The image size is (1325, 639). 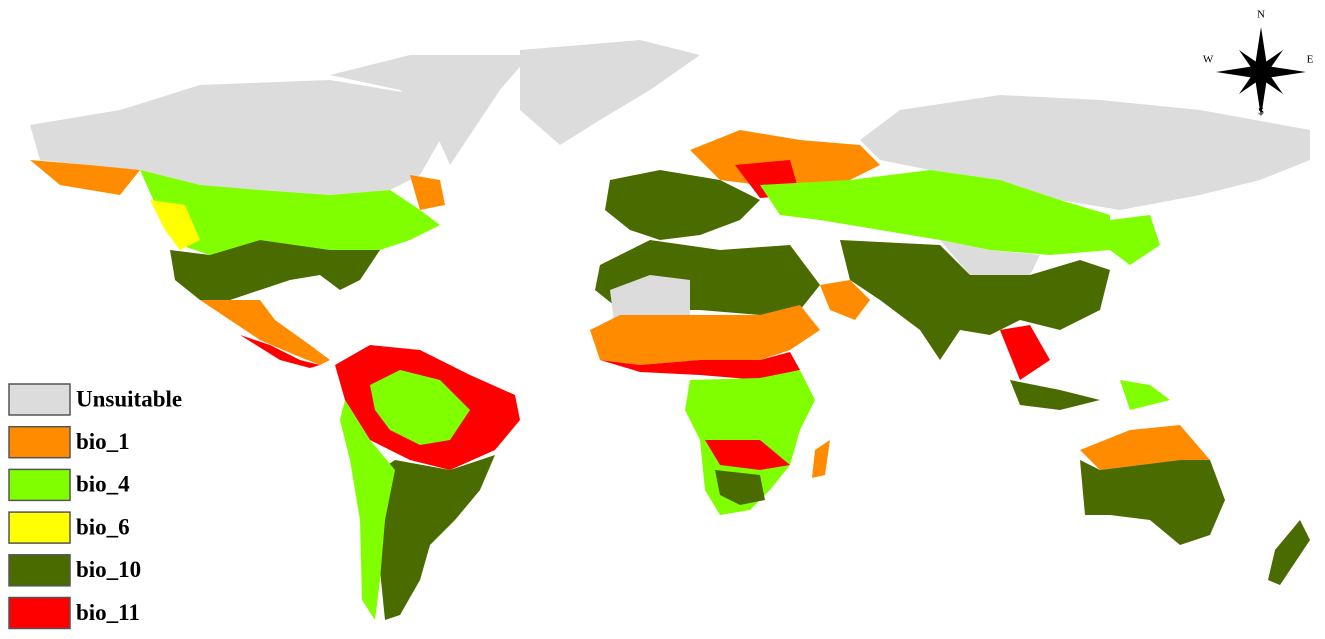 I want to click on legend-label: Unsuitable, so click(x=129, y=398).